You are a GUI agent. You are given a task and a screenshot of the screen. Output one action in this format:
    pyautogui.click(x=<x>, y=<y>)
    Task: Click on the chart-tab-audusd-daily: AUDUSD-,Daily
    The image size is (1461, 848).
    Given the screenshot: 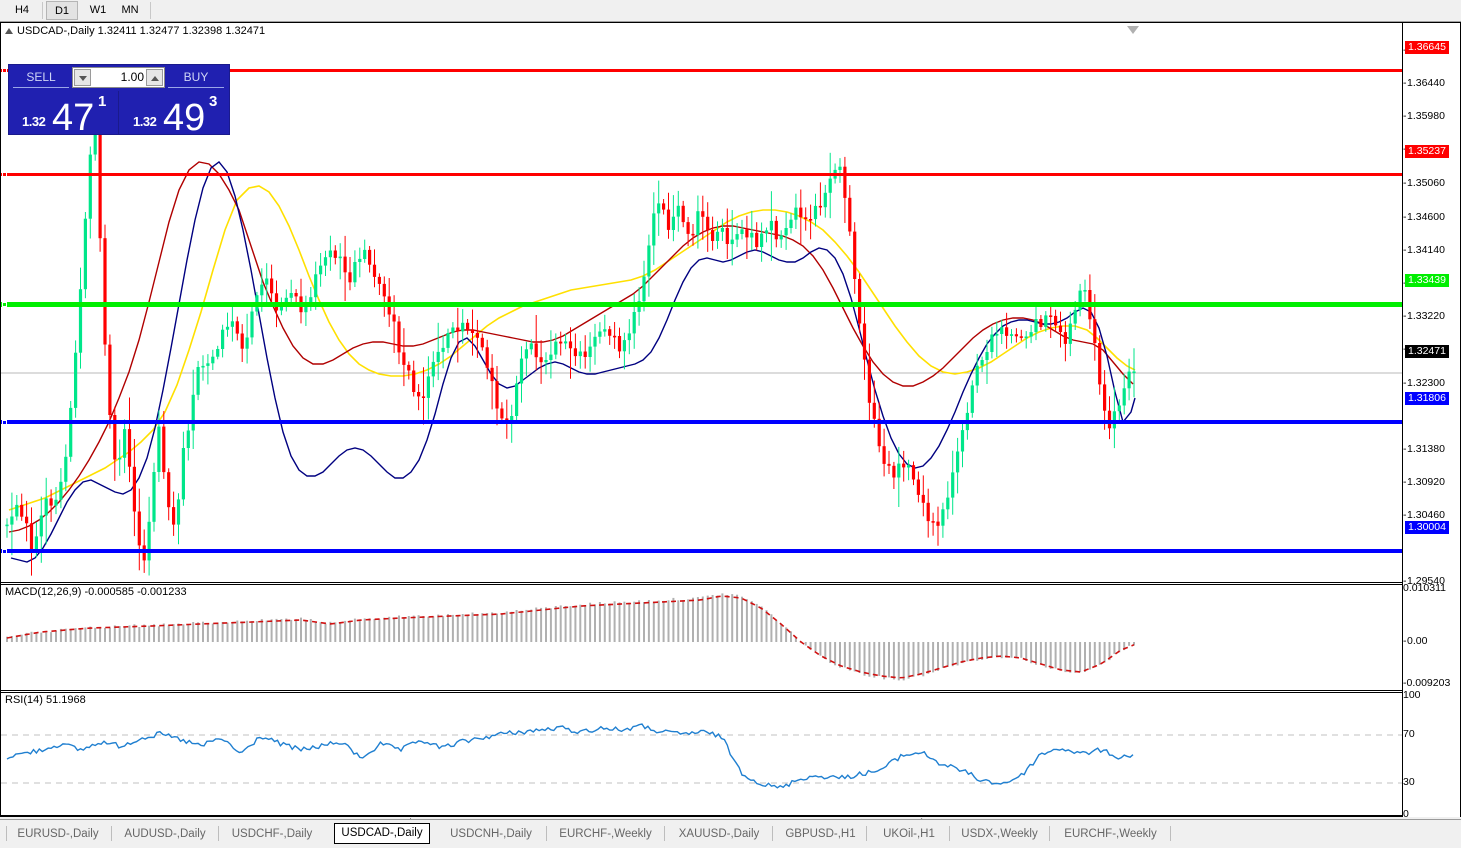 What is the action you would take?
    pyautogui.click(x=165, y=834)
    